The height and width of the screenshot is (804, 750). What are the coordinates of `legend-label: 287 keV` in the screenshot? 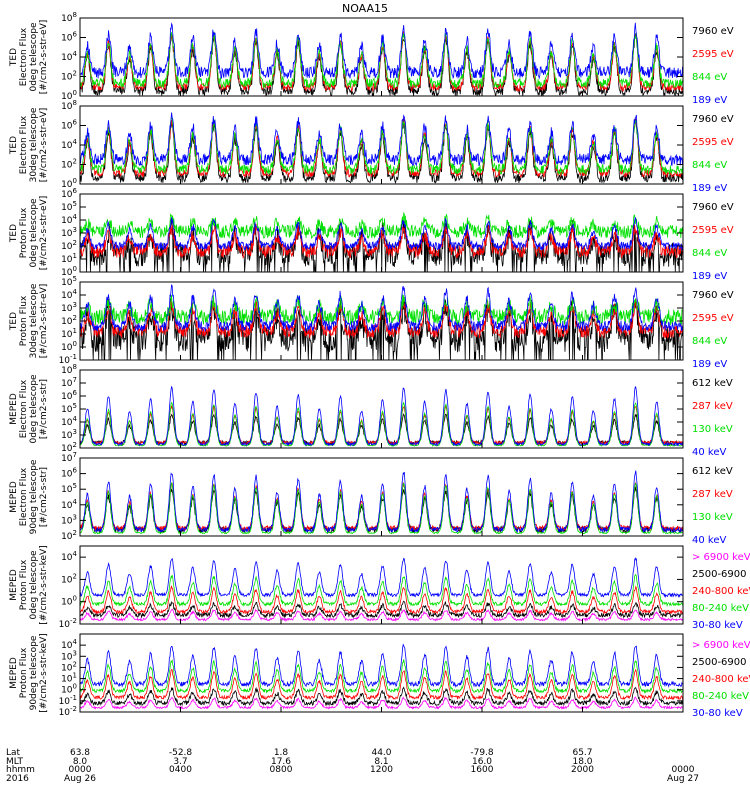 It's located at (712, 494).